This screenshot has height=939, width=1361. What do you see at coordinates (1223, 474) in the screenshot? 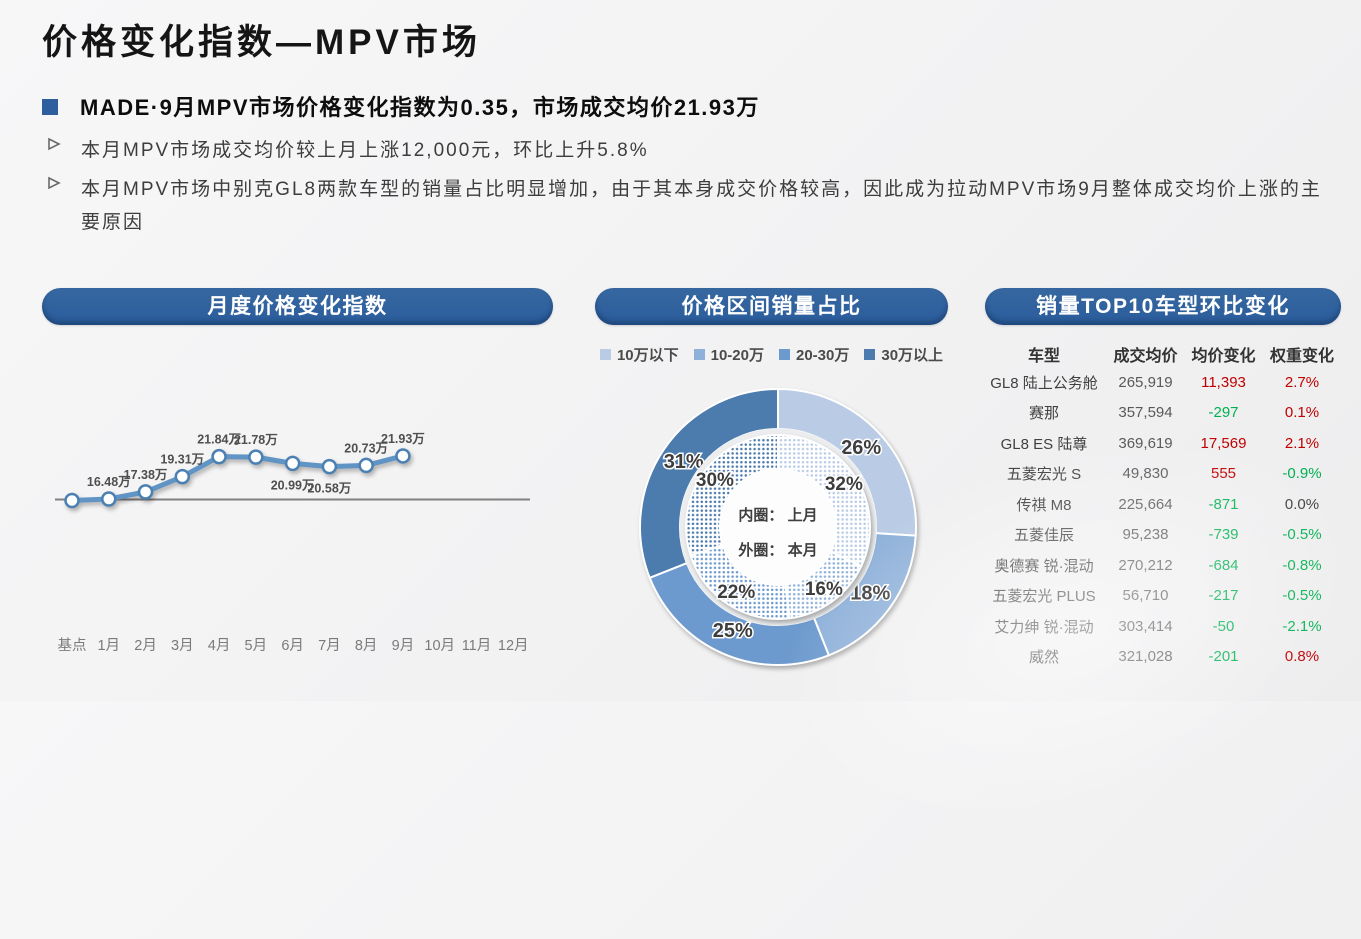
I see `table-cell: 555` at bounding box center [1223, 474].